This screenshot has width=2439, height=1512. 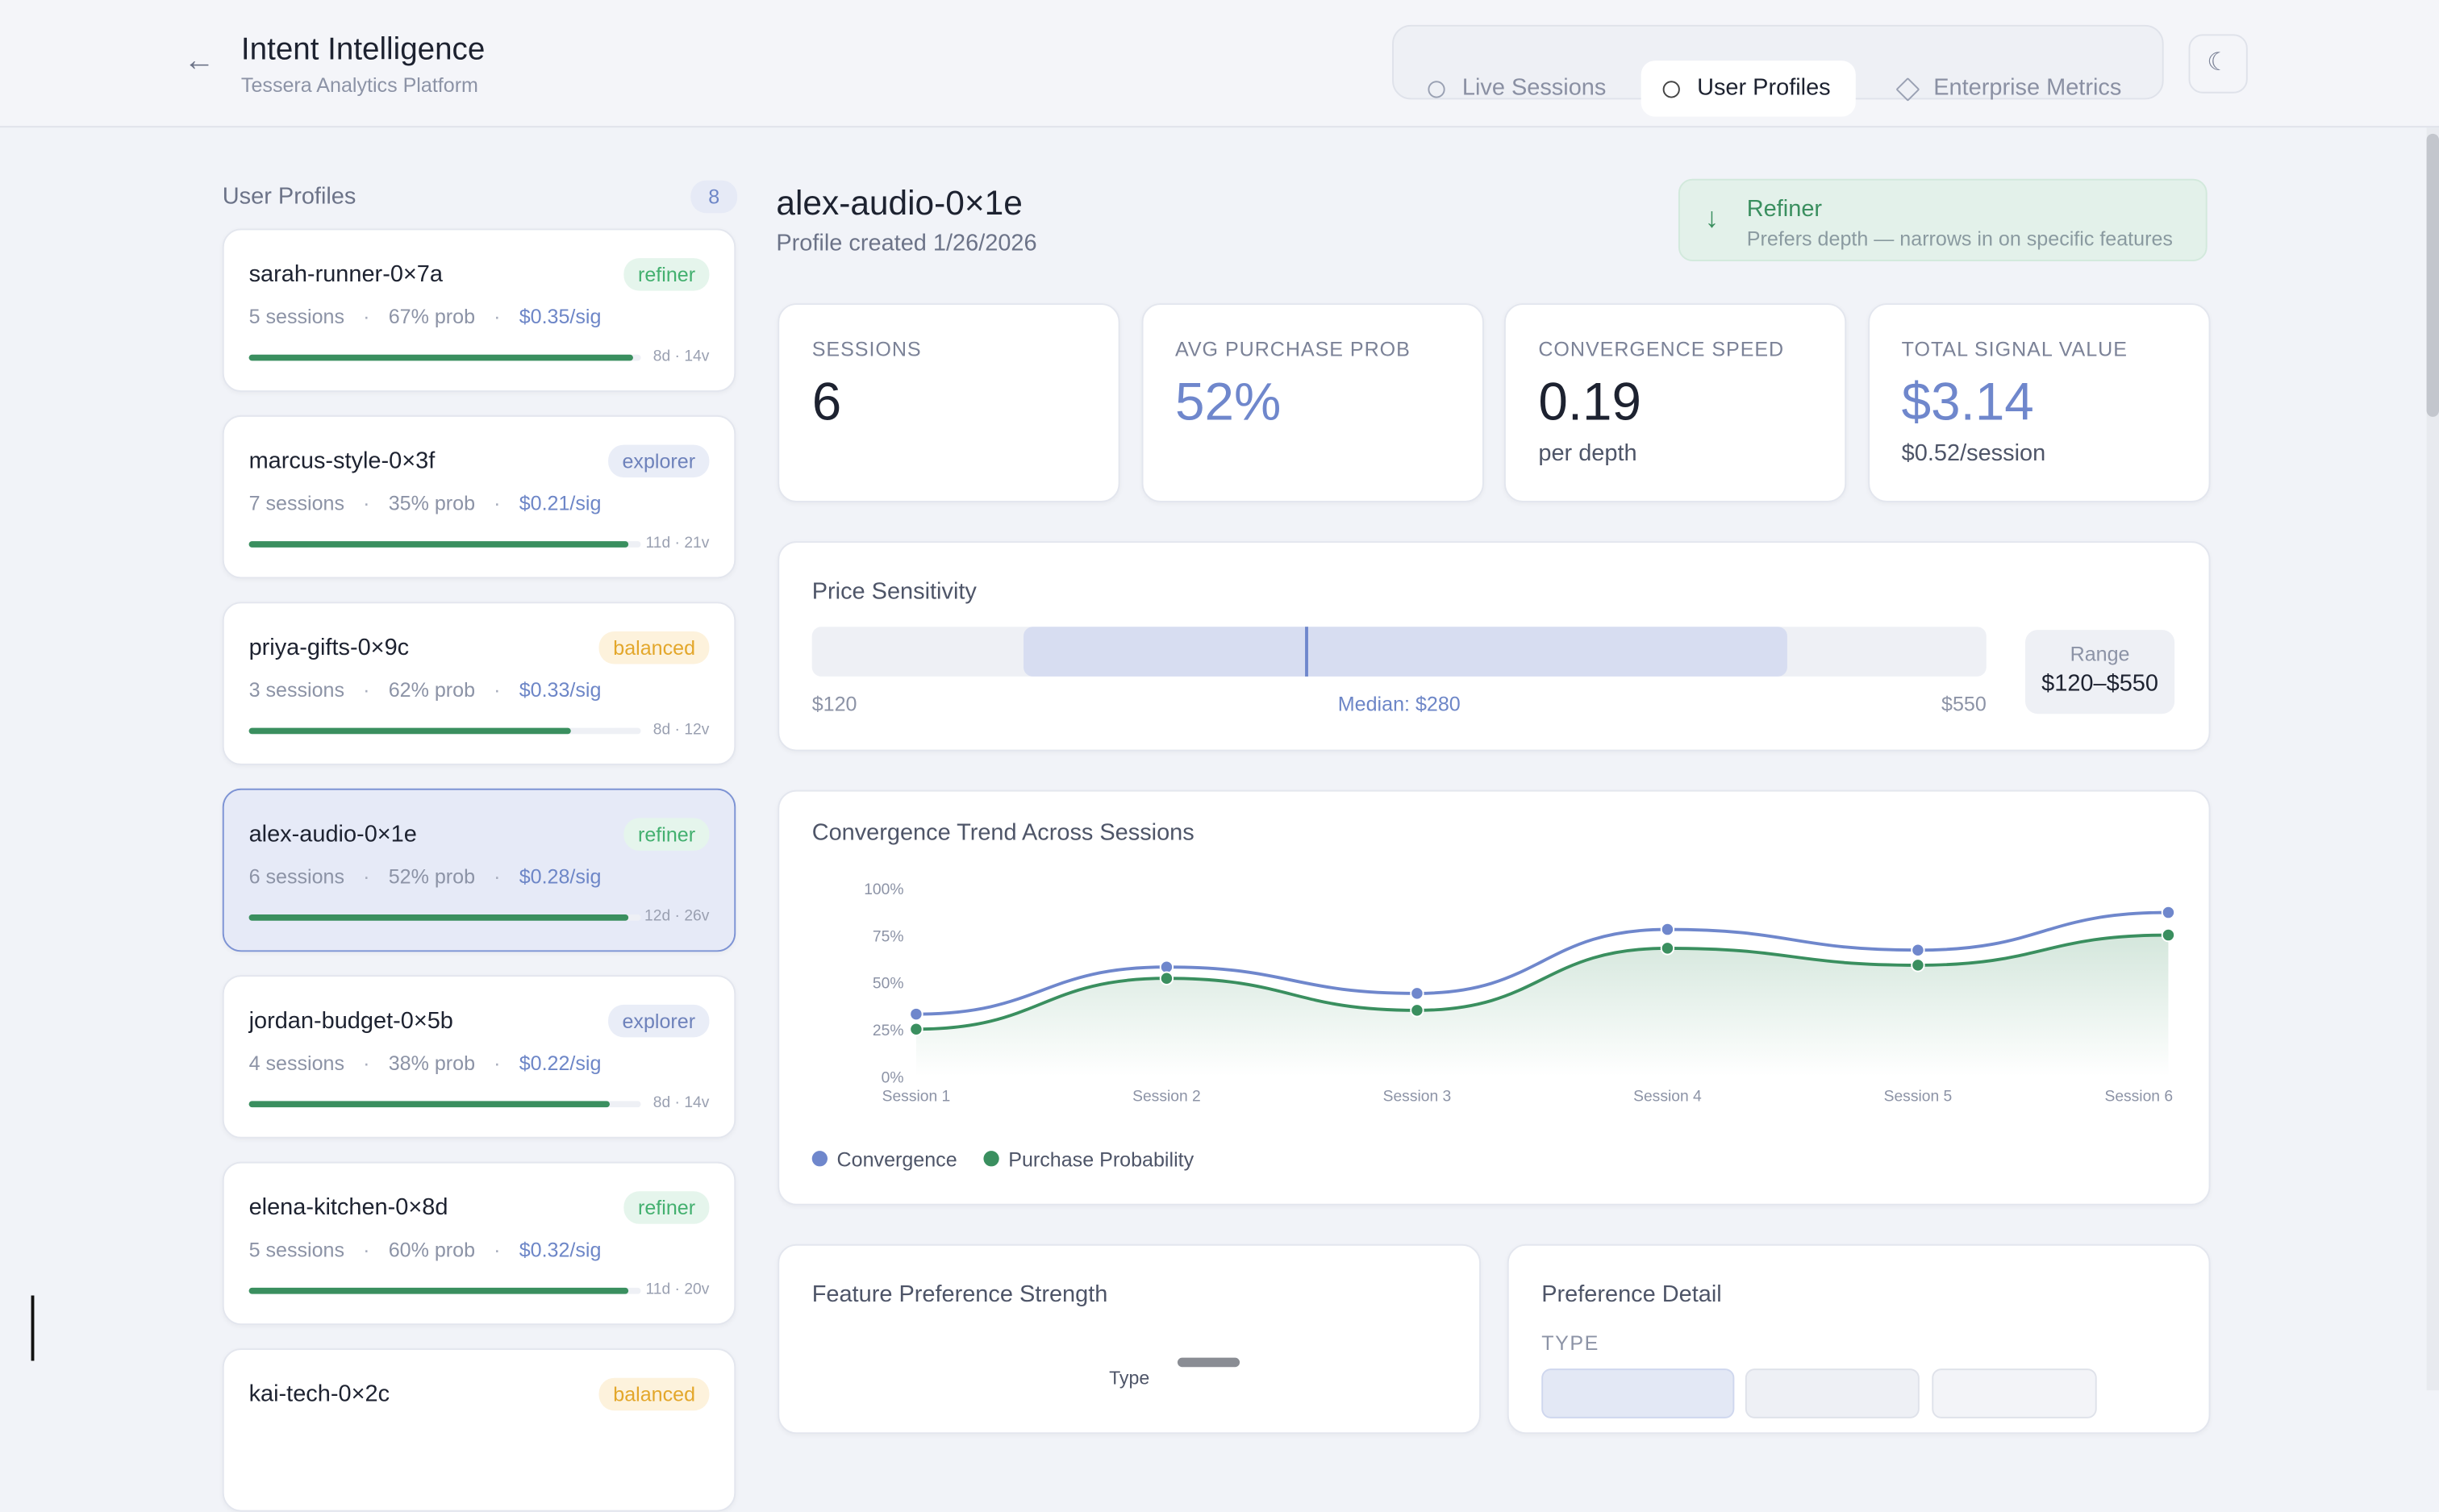 What do you see at coordinates (410, 502) in the screenshot?
I see `meta-prob: 35% prob` at bounding box center [410, 502].